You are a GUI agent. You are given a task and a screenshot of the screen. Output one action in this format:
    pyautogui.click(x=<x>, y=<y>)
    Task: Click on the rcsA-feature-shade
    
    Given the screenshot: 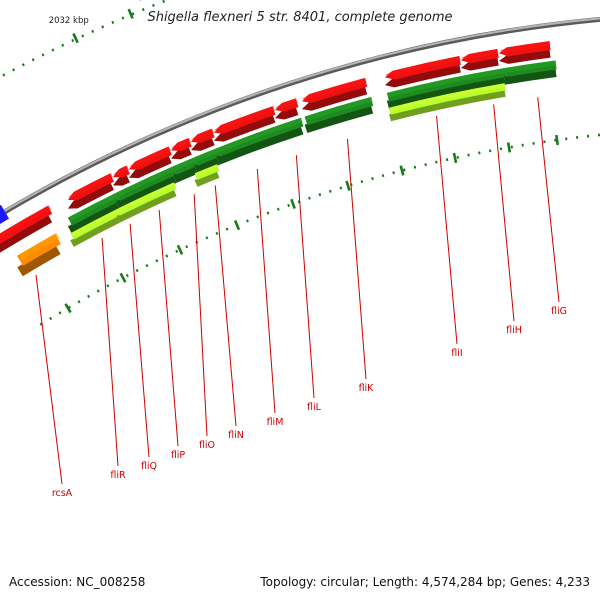 What is the action you would take?
    pyautogui.click(x=39, y=260)
    